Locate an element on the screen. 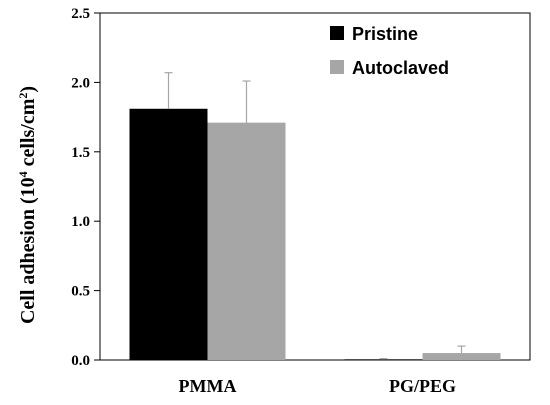  bar-autoclaved-pmma is located at coordinates (246, 241).